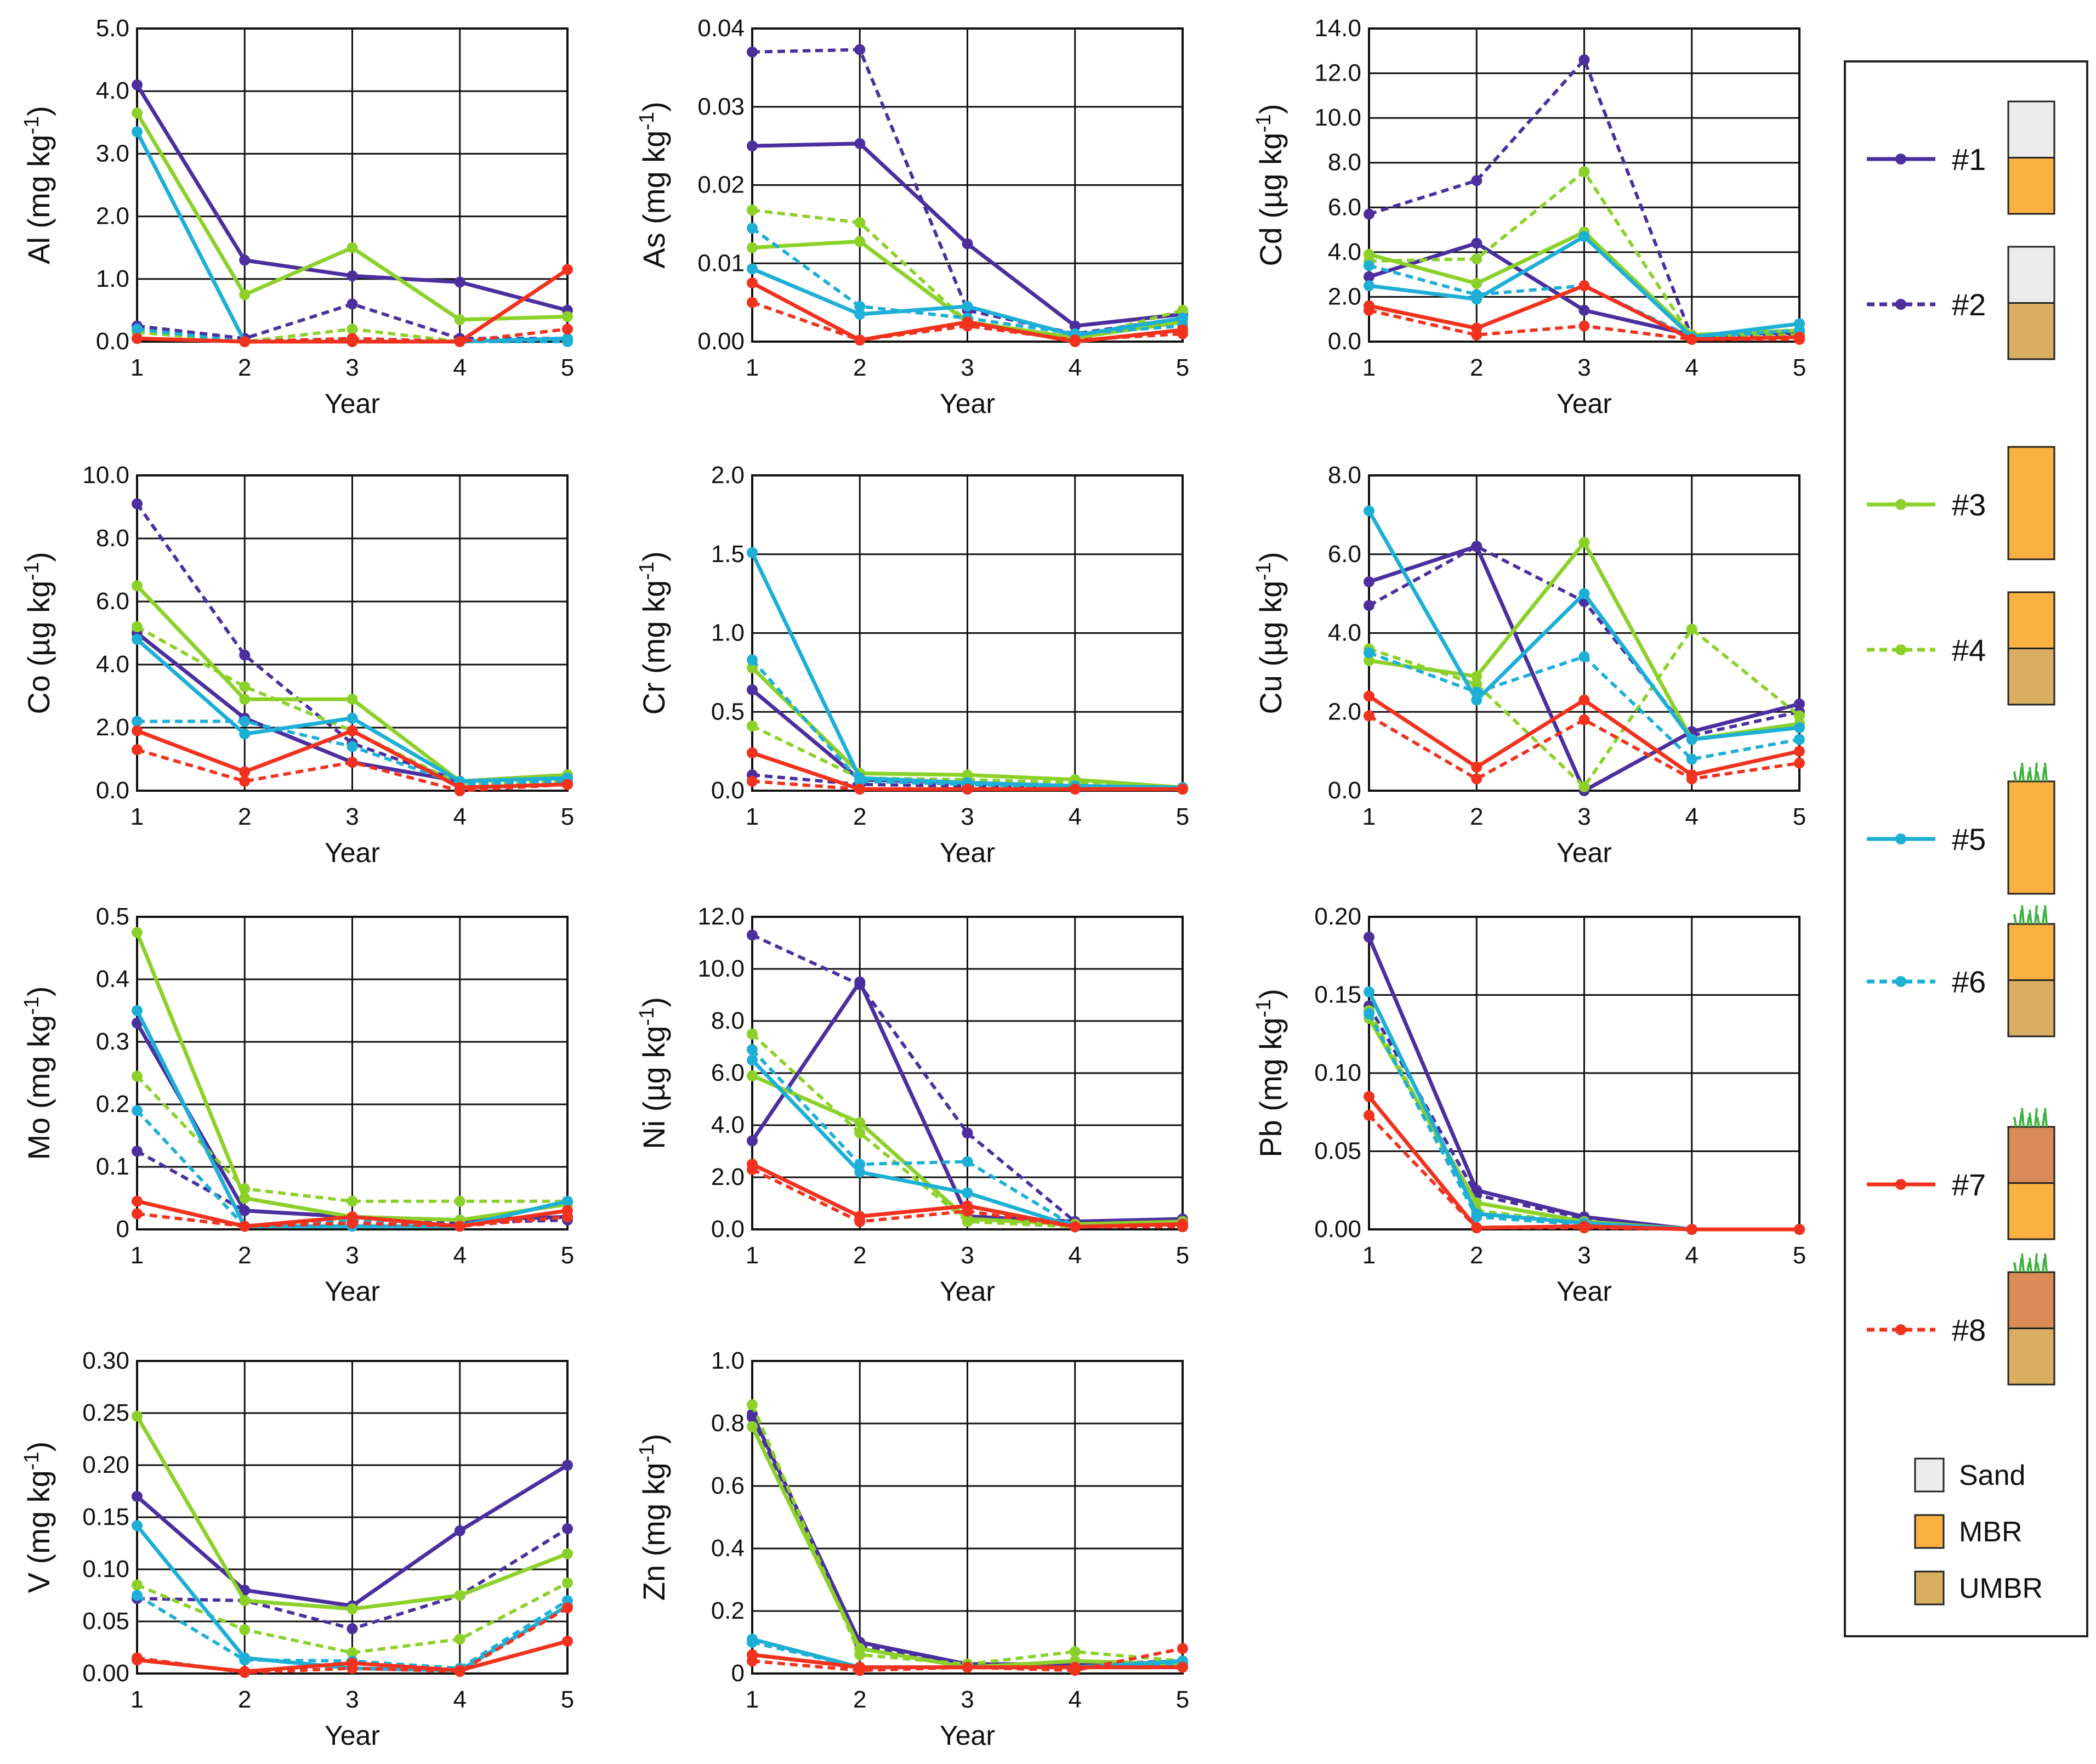 This screenshot has width=2096, height=1764. I want to click on y-tick-label: 0.03, so click(721, 106).